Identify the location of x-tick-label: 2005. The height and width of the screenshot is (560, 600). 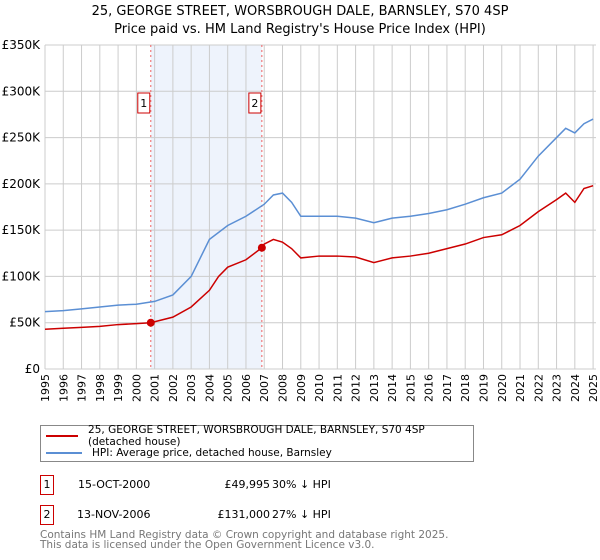
(228, 388).